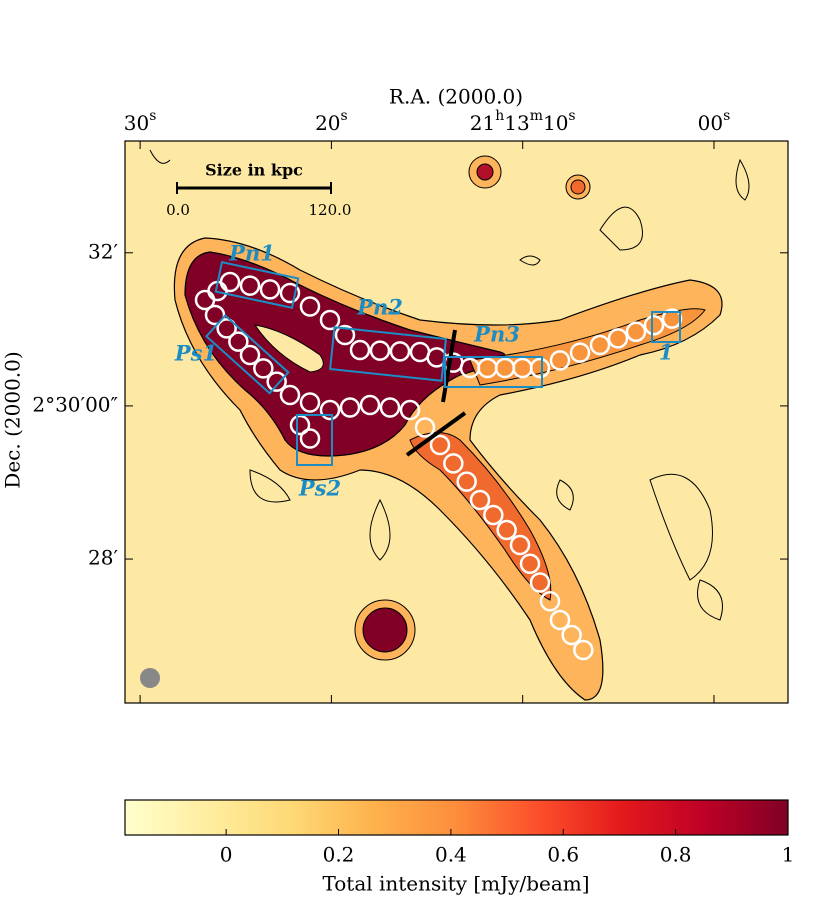 Image resolution: width=830 pixels, height=900 pixels. Describe the element at coordinates (254, 170) in the screenshot. I see `scalebar-title: Size in kpc` at that location.